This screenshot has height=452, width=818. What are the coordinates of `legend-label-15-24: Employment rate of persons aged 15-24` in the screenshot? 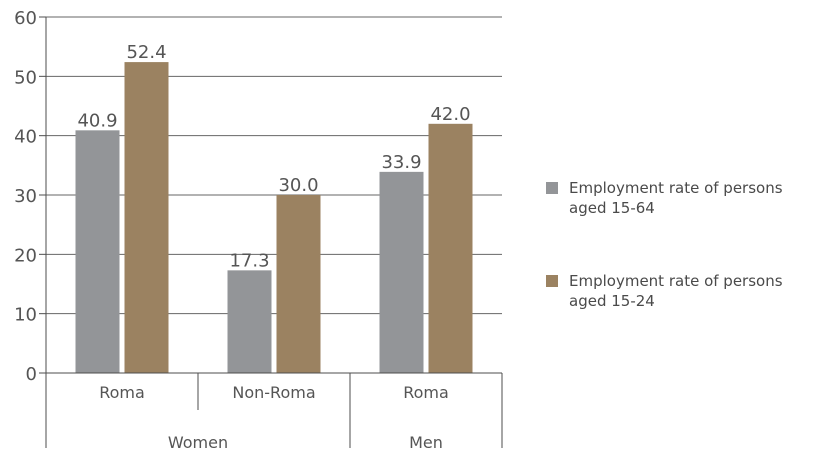 It's located at (676, 291).